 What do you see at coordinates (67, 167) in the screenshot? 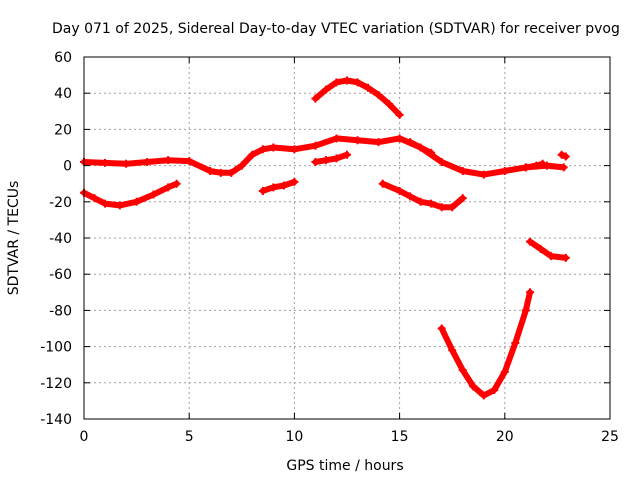
I see `y-tick-label: 0` at bounding box center [67, 167].